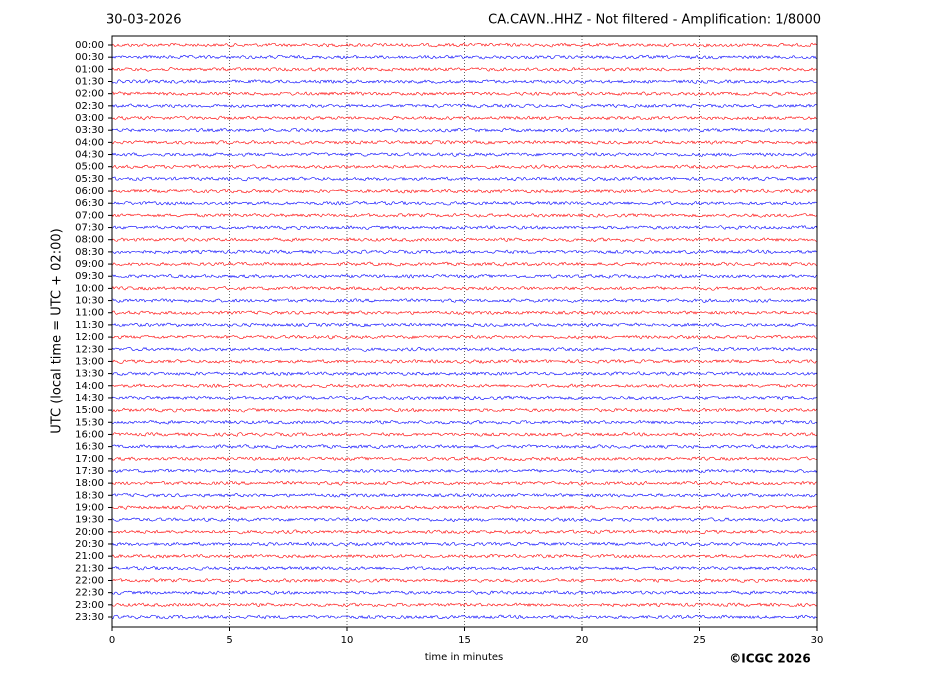  I want to click on y-tick-label: 09:00, so click(89, 264).